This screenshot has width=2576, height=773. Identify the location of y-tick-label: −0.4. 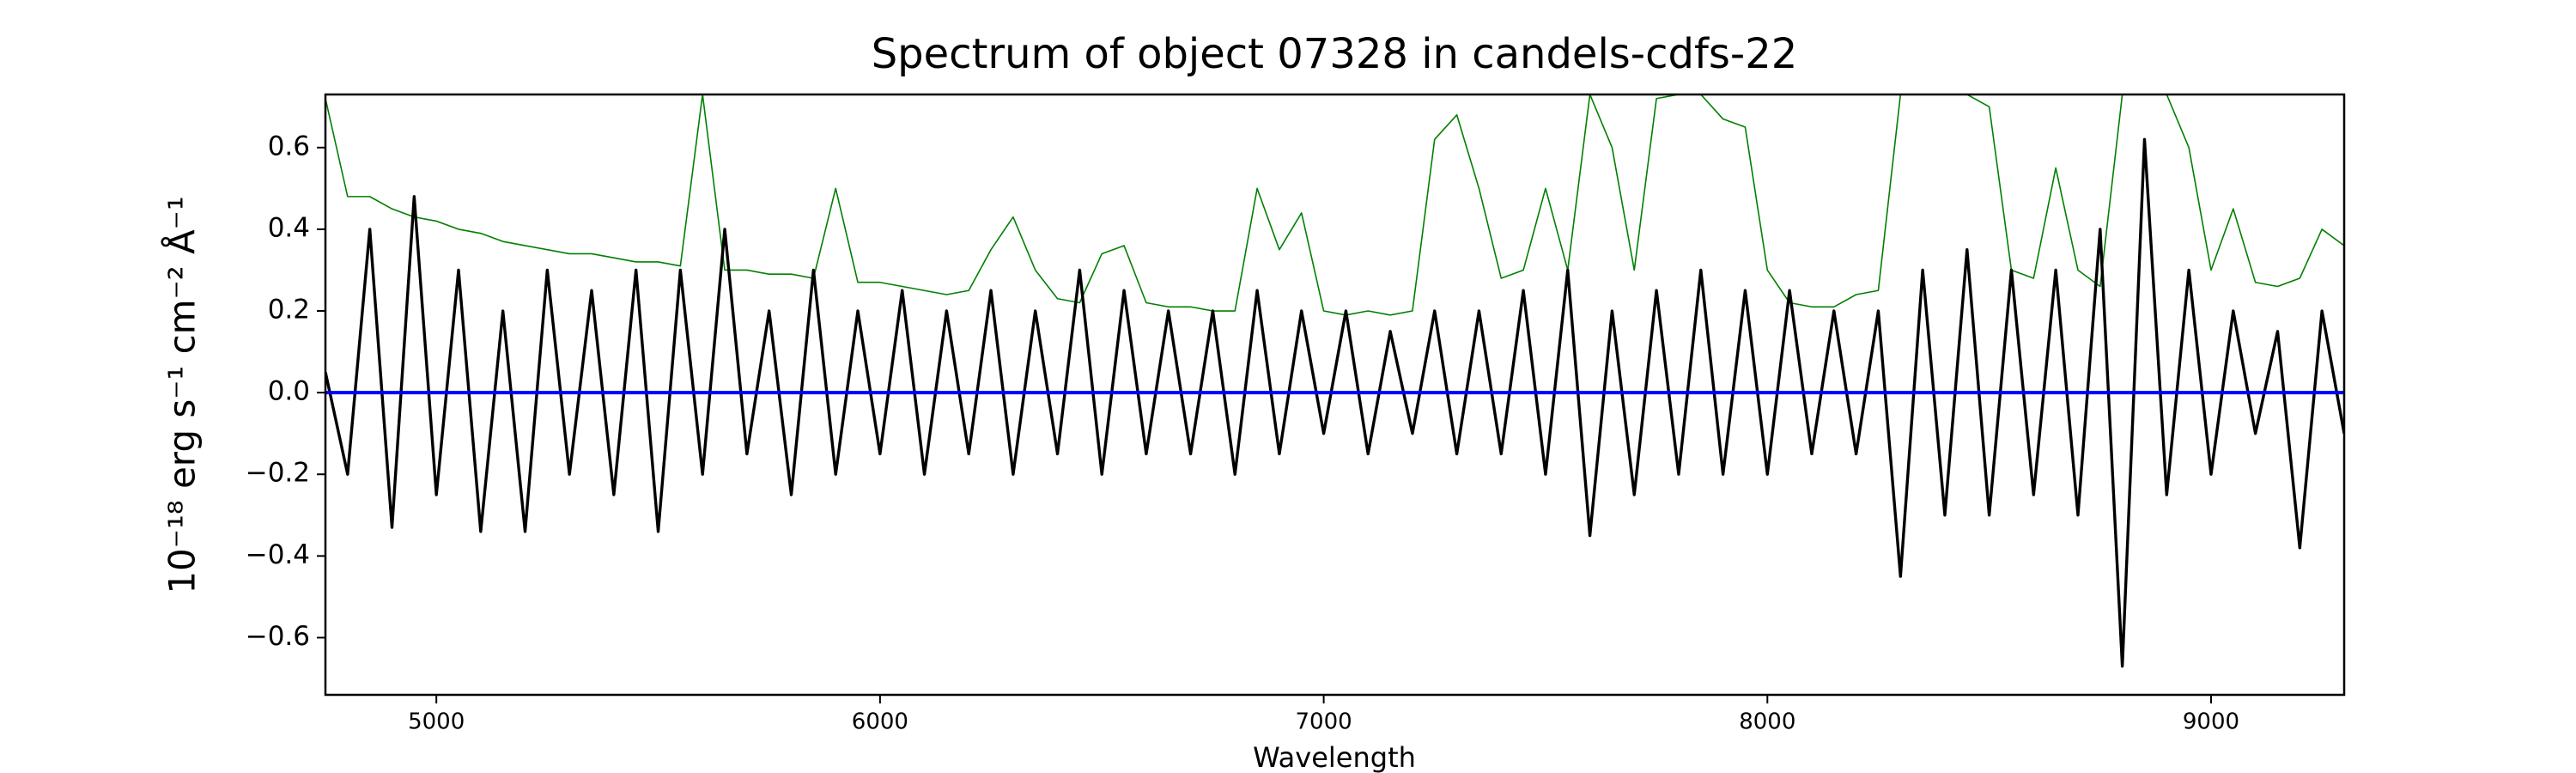
(278, 554).